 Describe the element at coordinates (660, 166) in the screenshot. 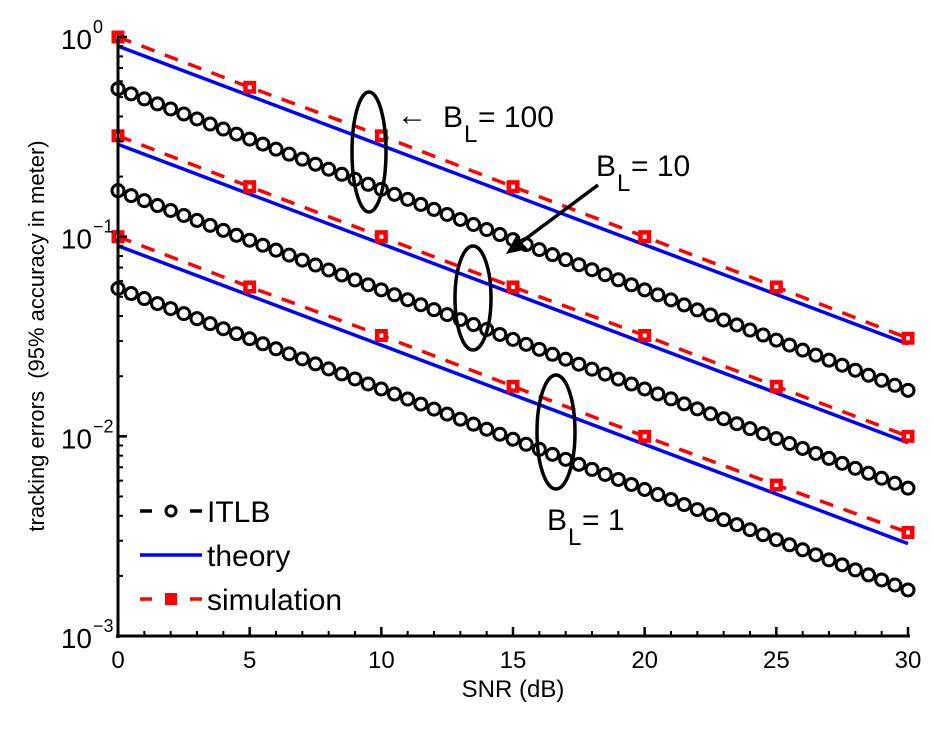

I see `annotation-value: = 10` at that location.